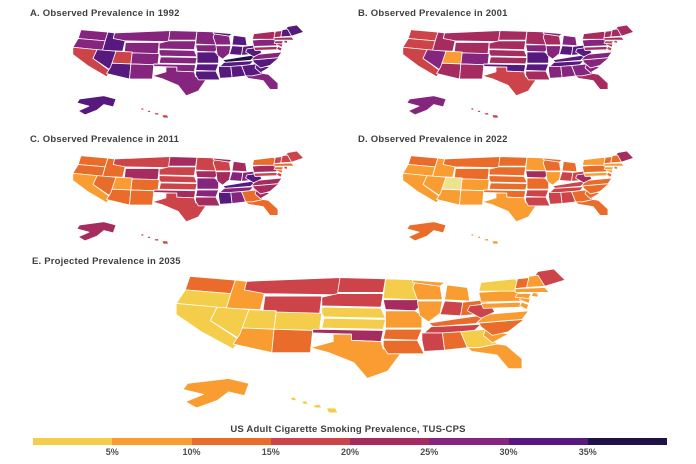 This screenshot has height=464, width=696. I want to click on legend-tick-label: 25%, so click(429, 452).